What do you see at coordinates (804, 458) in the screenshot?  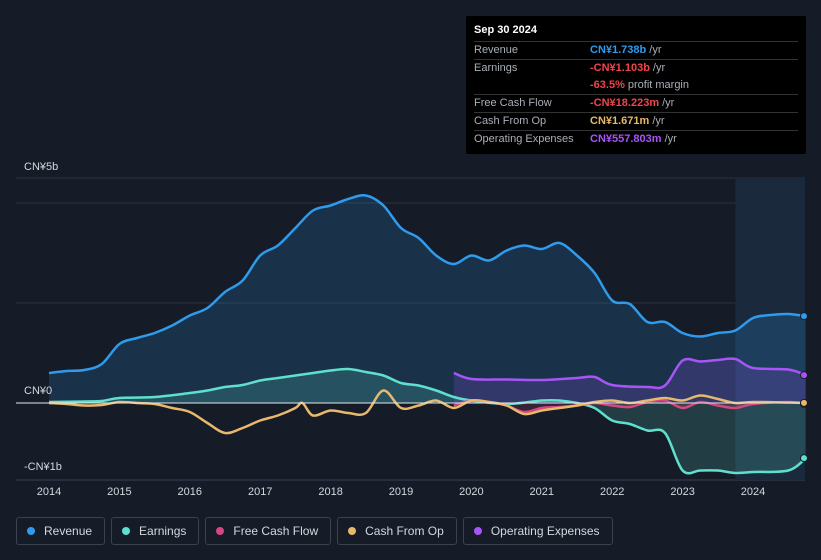 I see `earnings-end-point` at bounding box center [804, 458].